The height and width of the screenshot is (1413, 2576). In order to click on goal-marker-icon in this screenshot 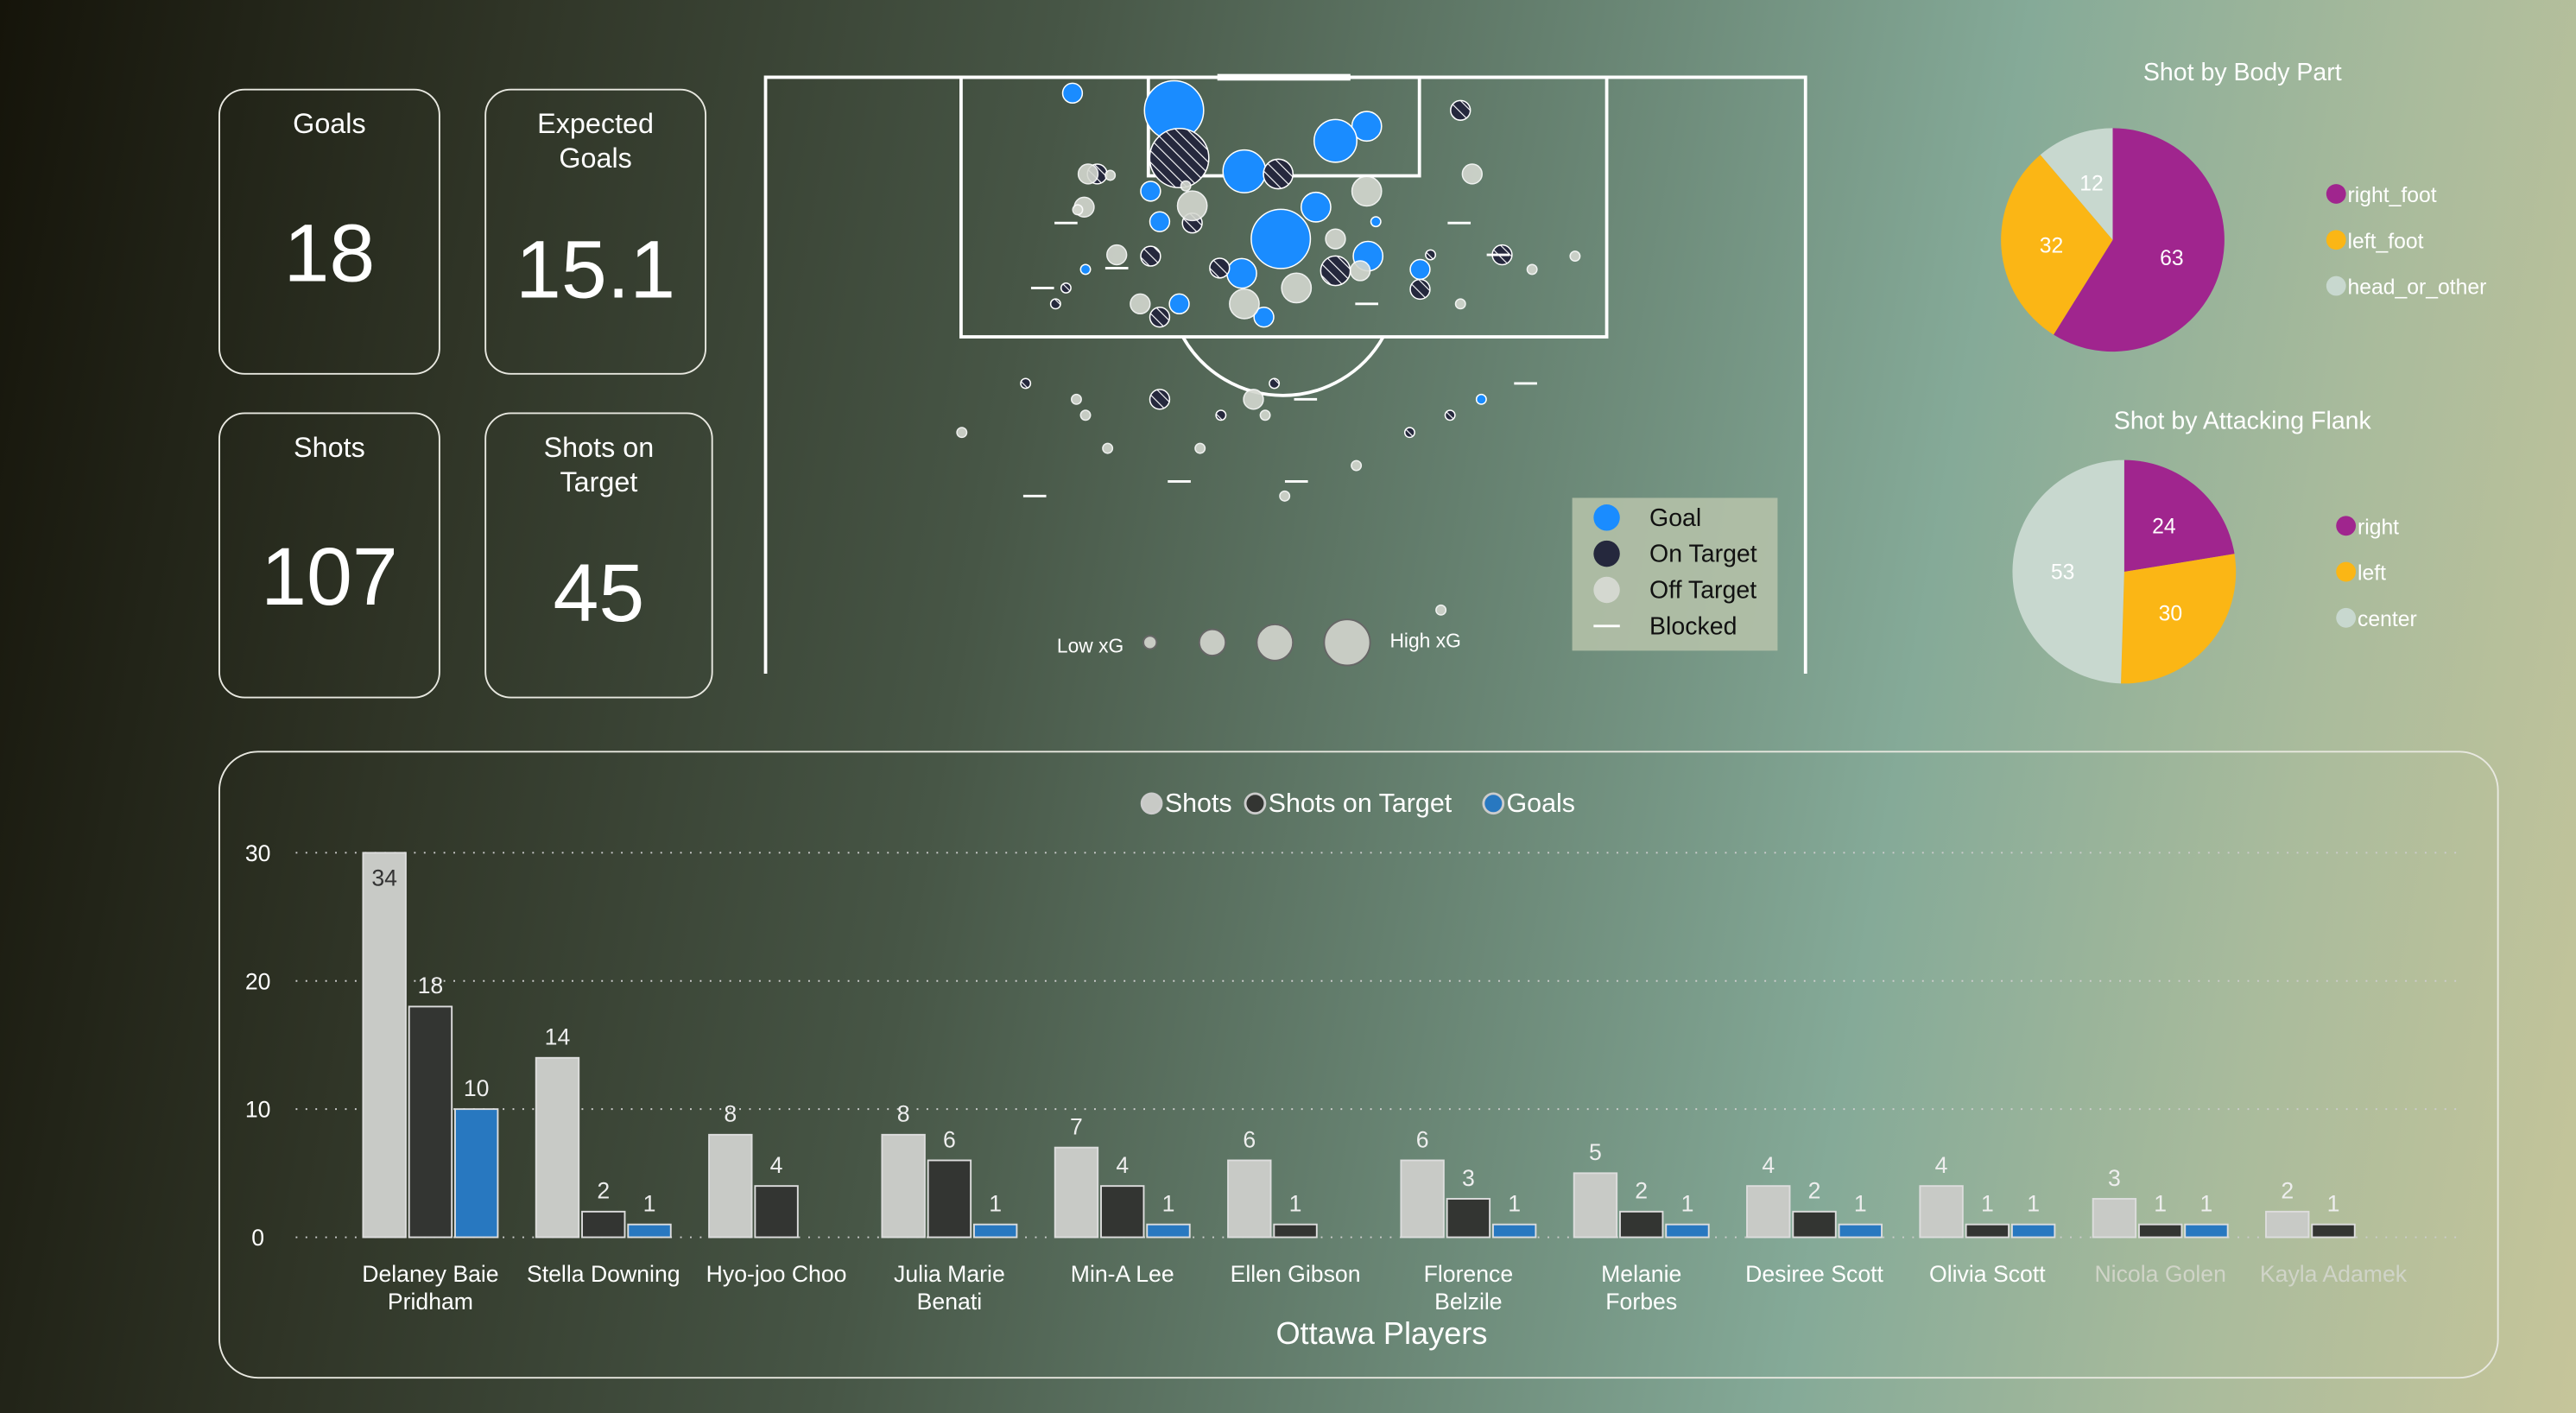, I will do `click(1606, 517)`.